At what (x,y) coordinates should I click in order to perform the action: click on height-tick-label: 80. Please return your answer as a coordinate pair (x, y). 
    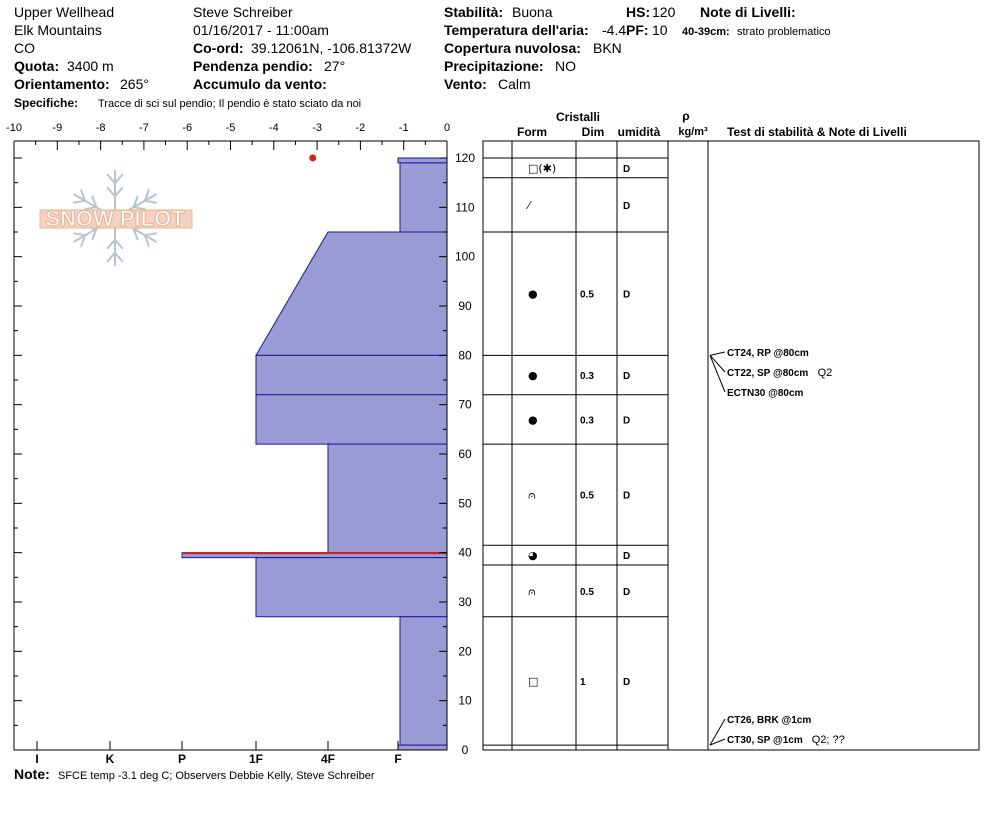
    Looking at the image, I should click on (465, 355).